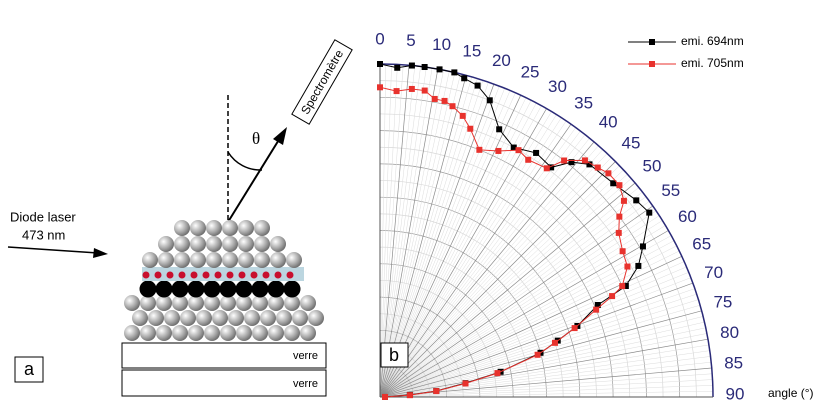  I want to click on x-tick-label: 30, so click(557, 86).